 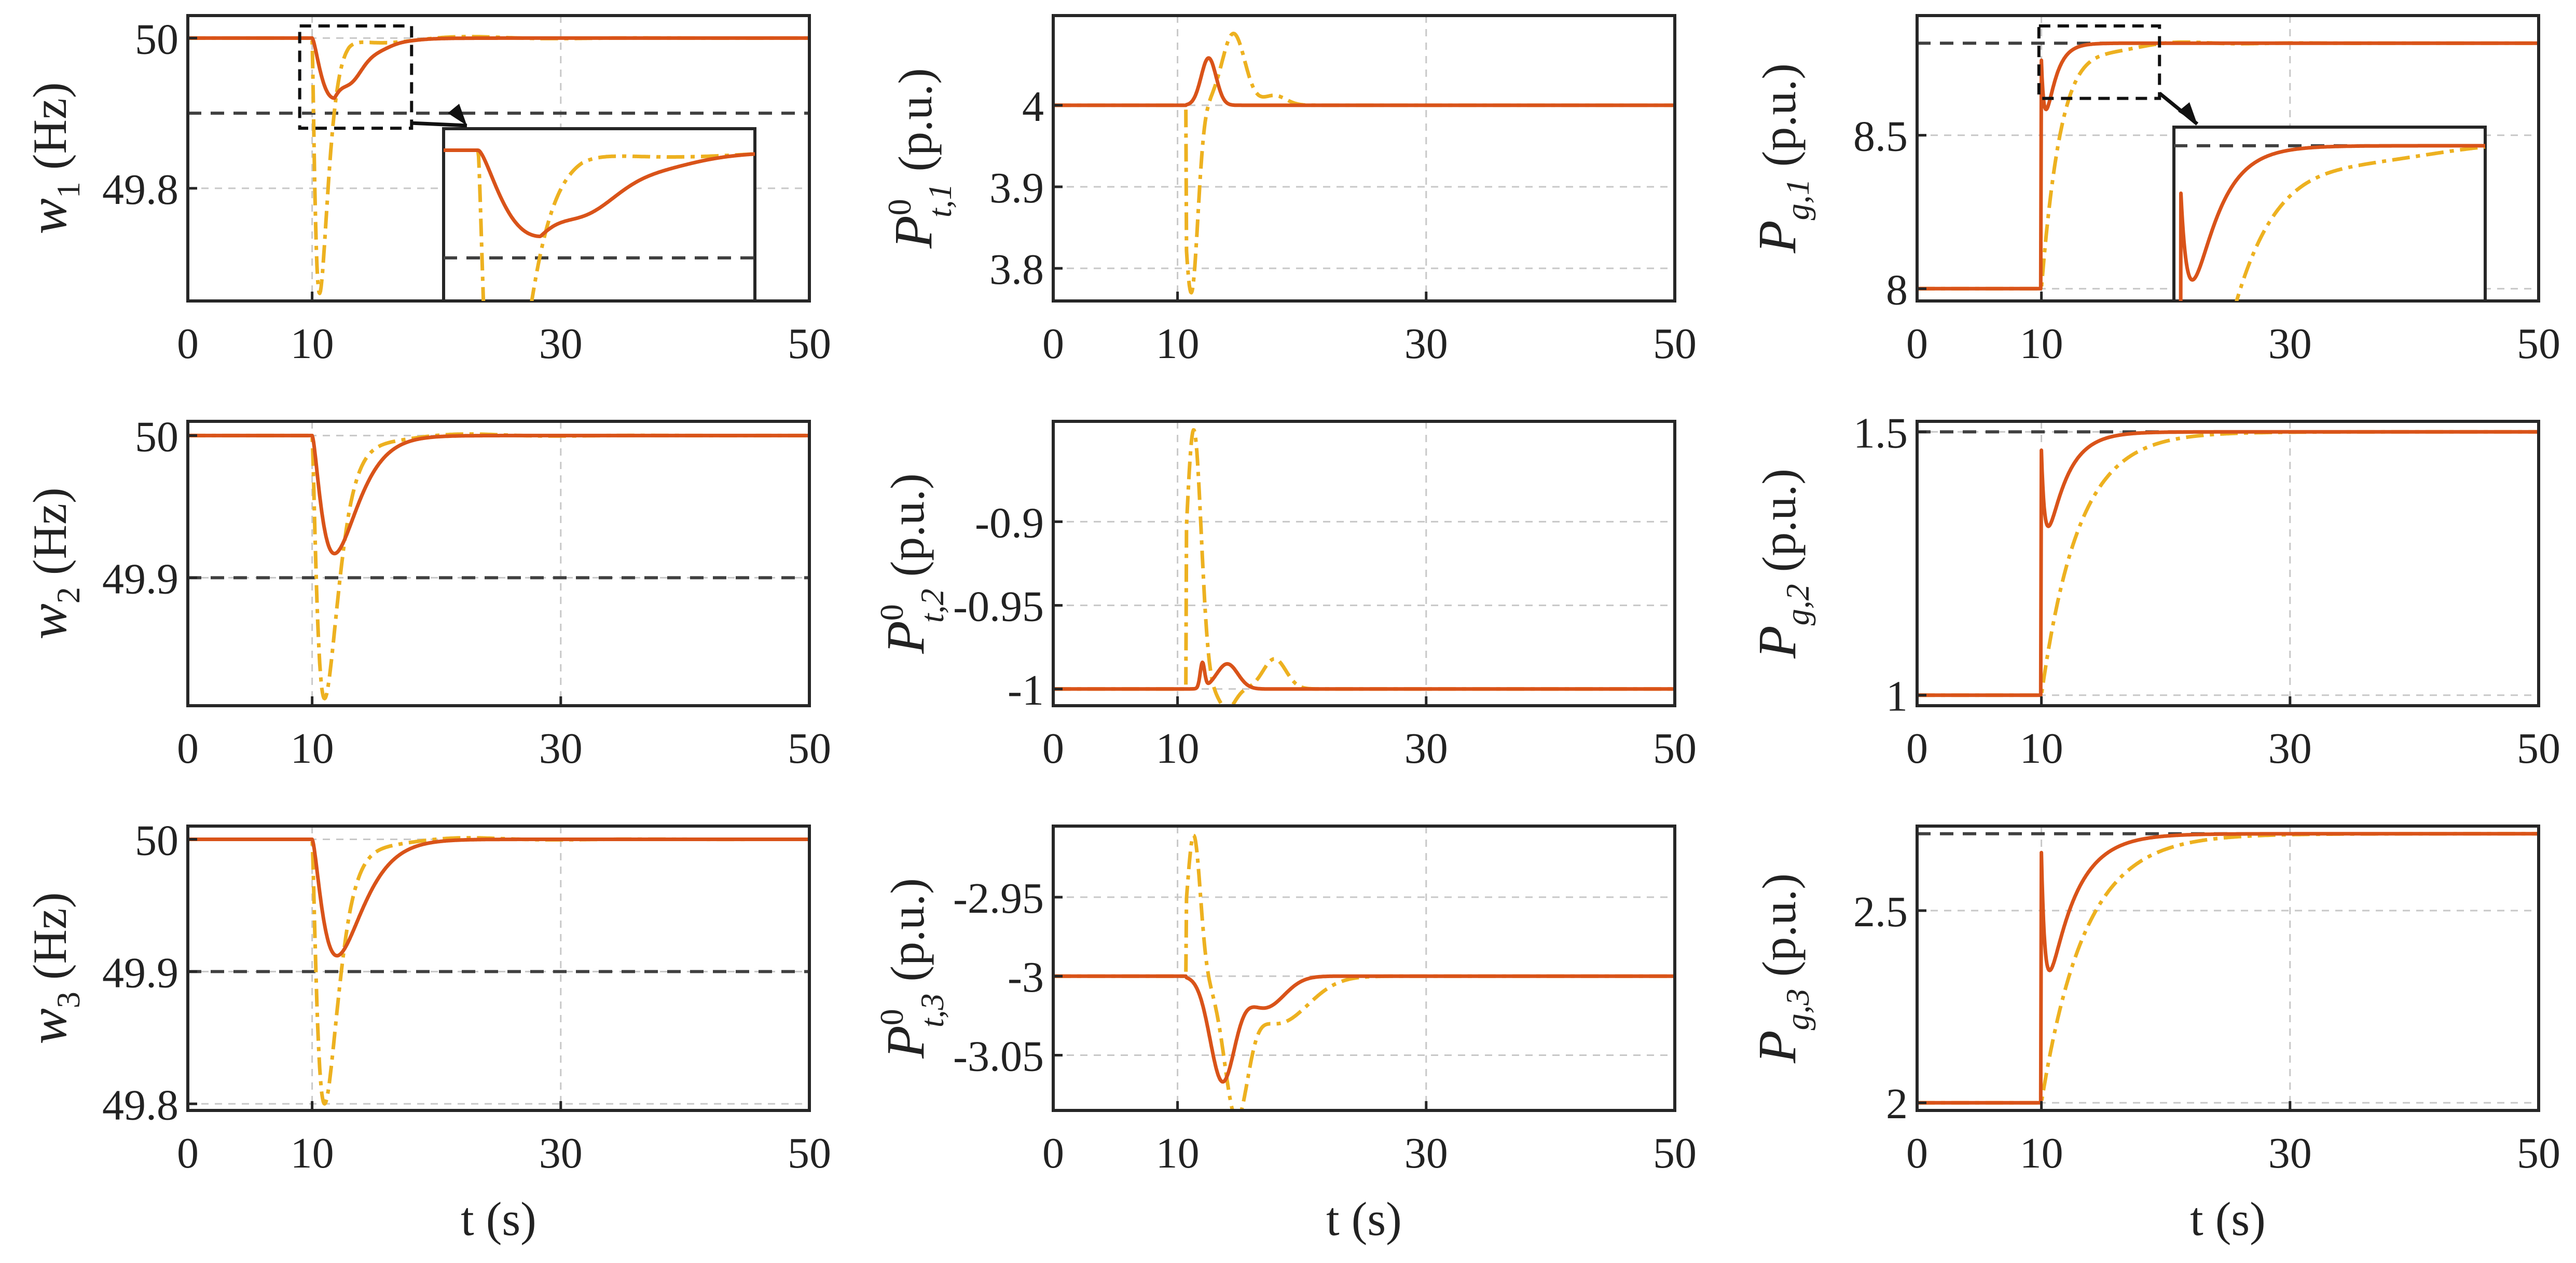 I want to click on y-tick-label: -0.95, so click(x=998, y=607).